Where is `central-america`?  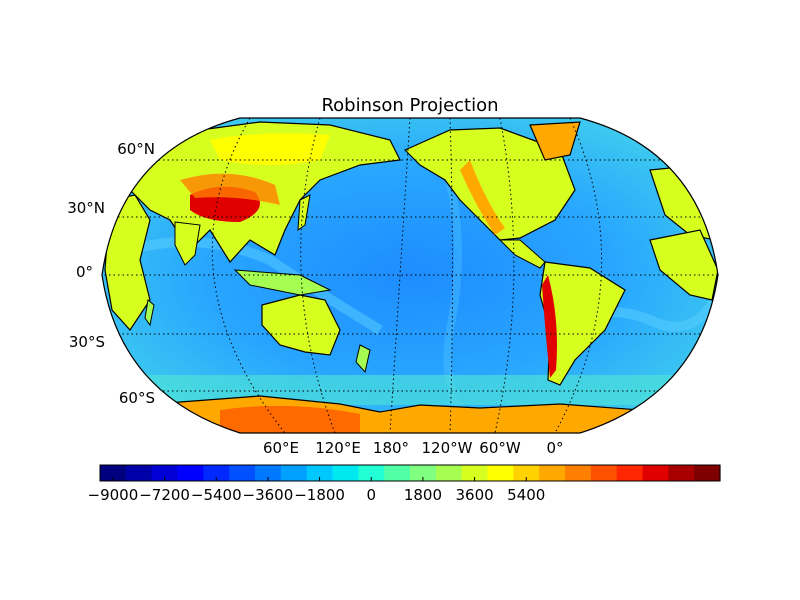
central-america is located at coordinates (522, 254).